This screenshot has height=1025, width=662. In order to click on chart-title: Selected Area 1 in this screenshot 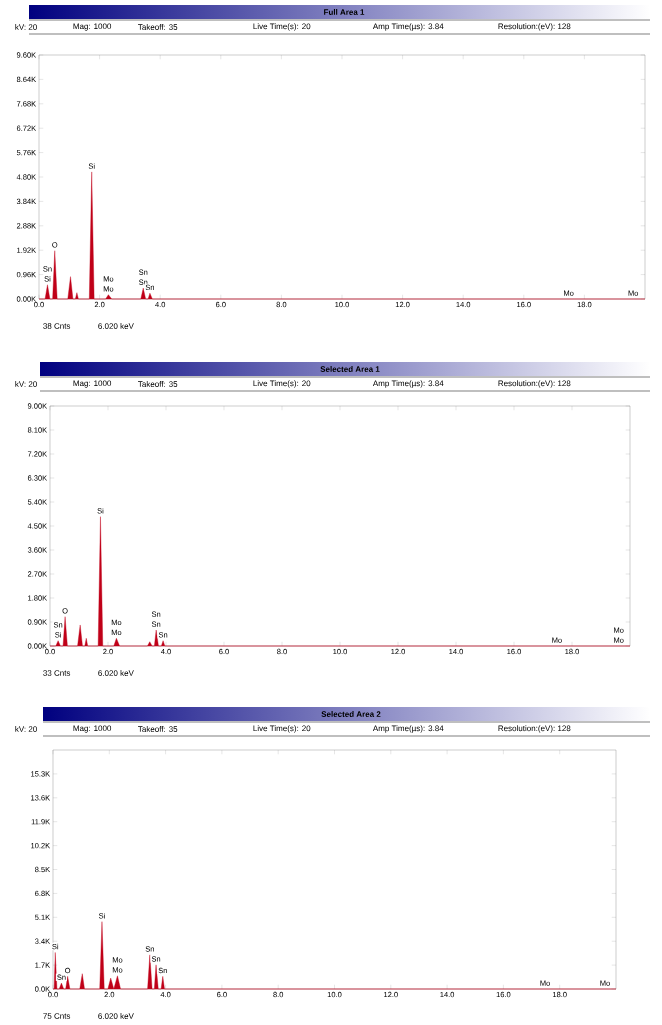, I will do `click(350, 369)`.